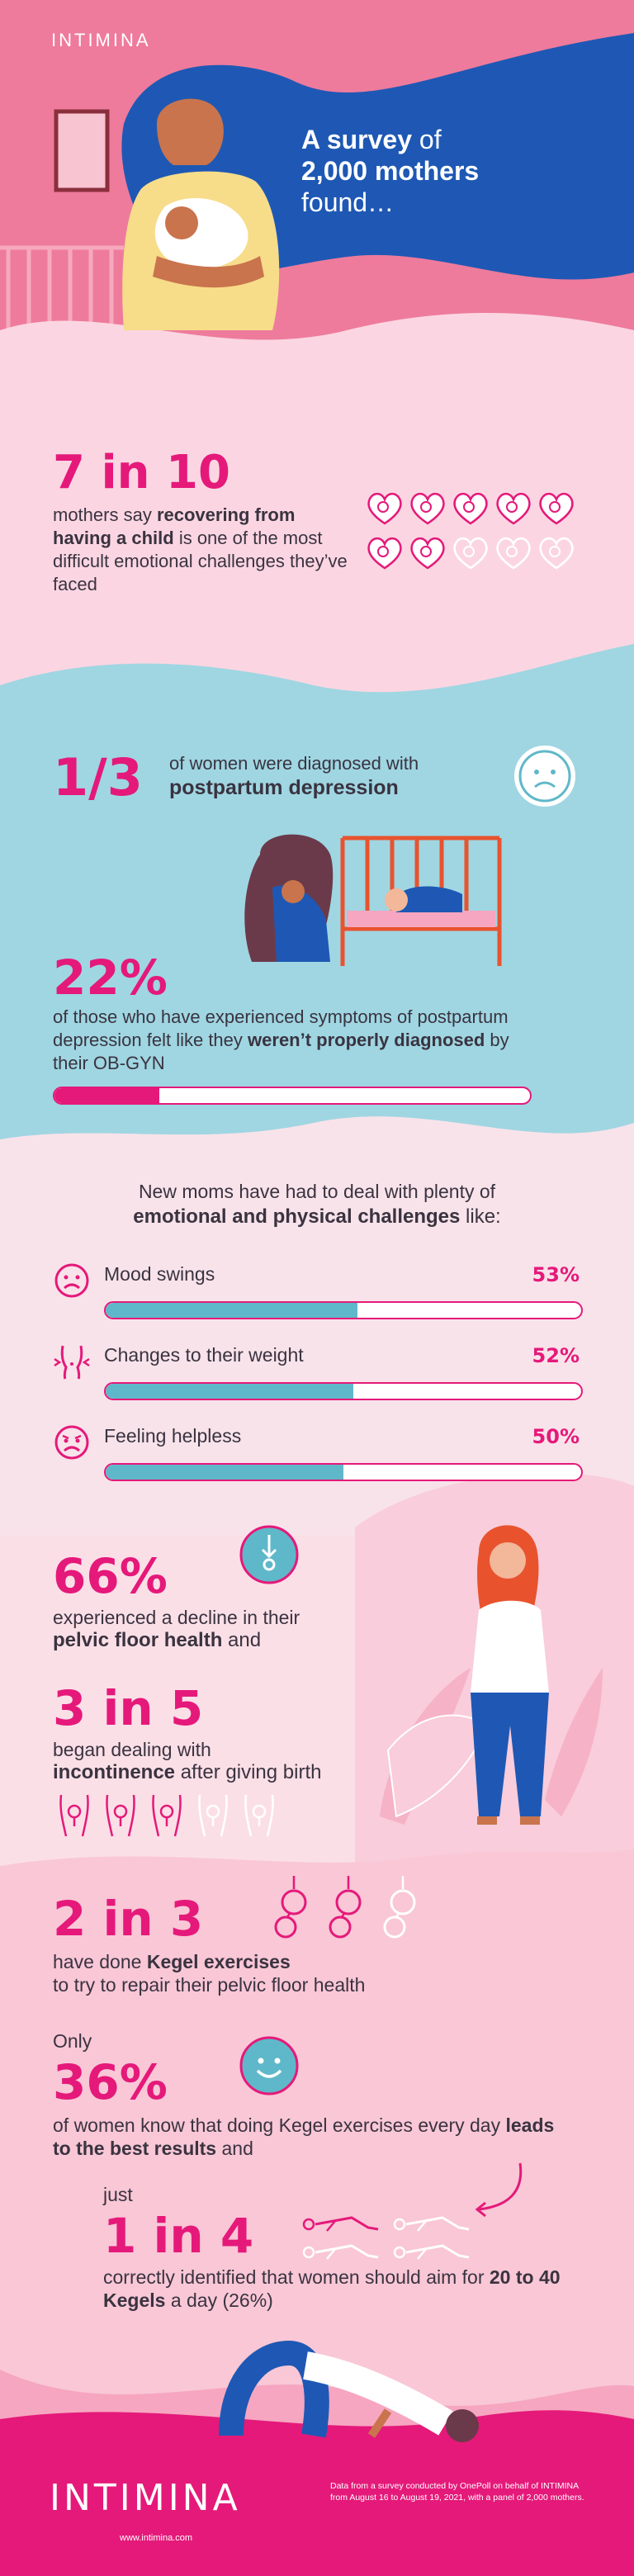 The width and height of the screenshot is (634, 2576). I want to click on stat3-progress-bar, so click(292, 1096).